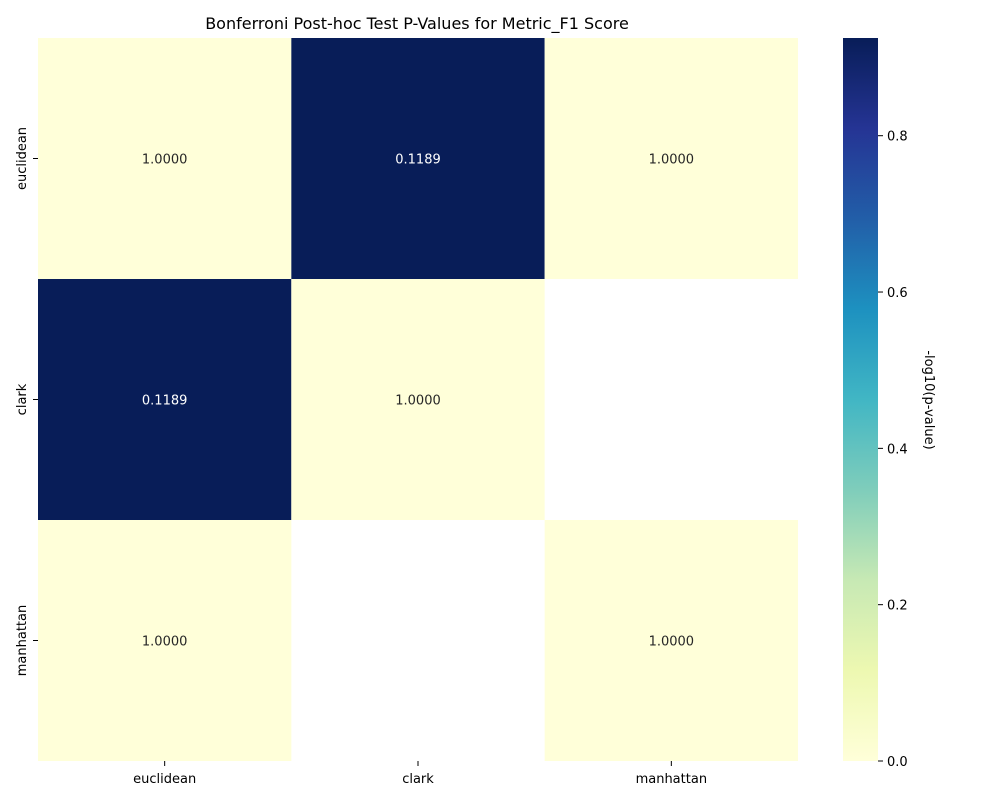 This screenshot has height=804, width=1000. I want to click on colorbar-tick-label: 0.0, so click(897, 762).